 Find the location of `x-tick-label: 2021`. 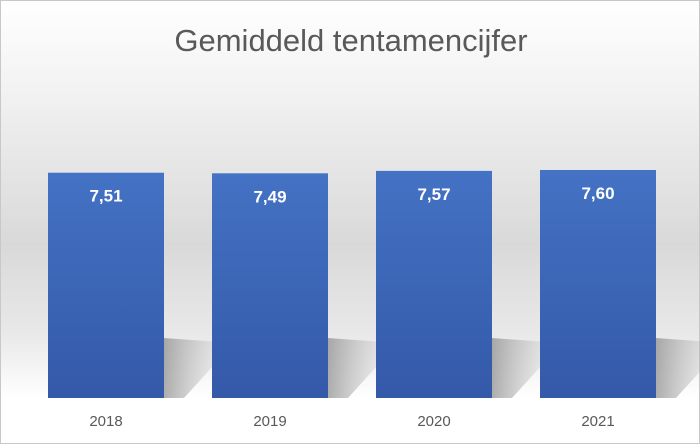

x-tick-label: 2021 is located at coordinates (597, 421).